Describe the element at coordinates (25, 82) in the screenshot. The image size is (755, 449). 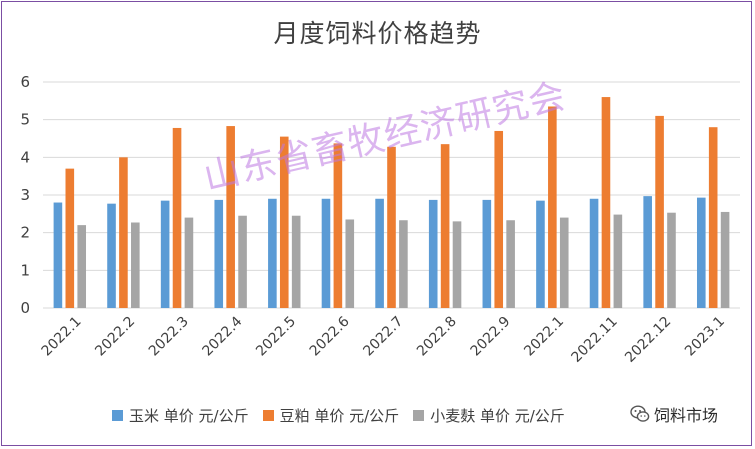
I see `y-tick-label: 6` at that location.